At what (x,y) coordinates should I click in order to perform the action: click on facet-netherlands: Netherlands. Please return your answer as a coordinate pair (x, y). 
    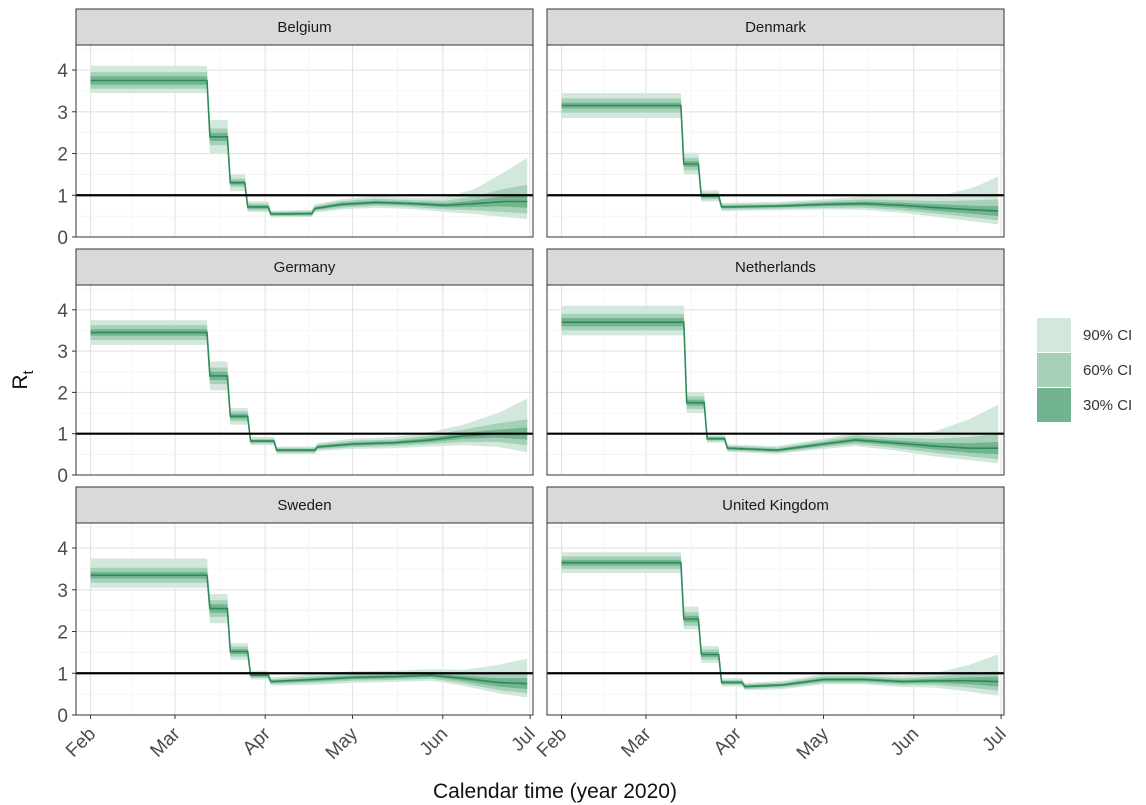
    Looking at the image, I should click on (775, 362).